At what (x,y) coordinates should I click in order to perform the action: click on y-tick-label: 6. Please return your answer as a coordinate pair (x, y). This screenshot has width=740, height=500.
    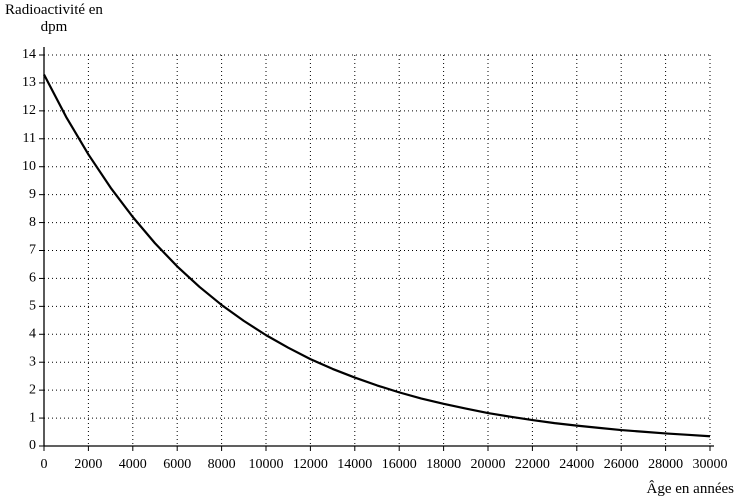
    Looking at the image, I should click on (32, 278).